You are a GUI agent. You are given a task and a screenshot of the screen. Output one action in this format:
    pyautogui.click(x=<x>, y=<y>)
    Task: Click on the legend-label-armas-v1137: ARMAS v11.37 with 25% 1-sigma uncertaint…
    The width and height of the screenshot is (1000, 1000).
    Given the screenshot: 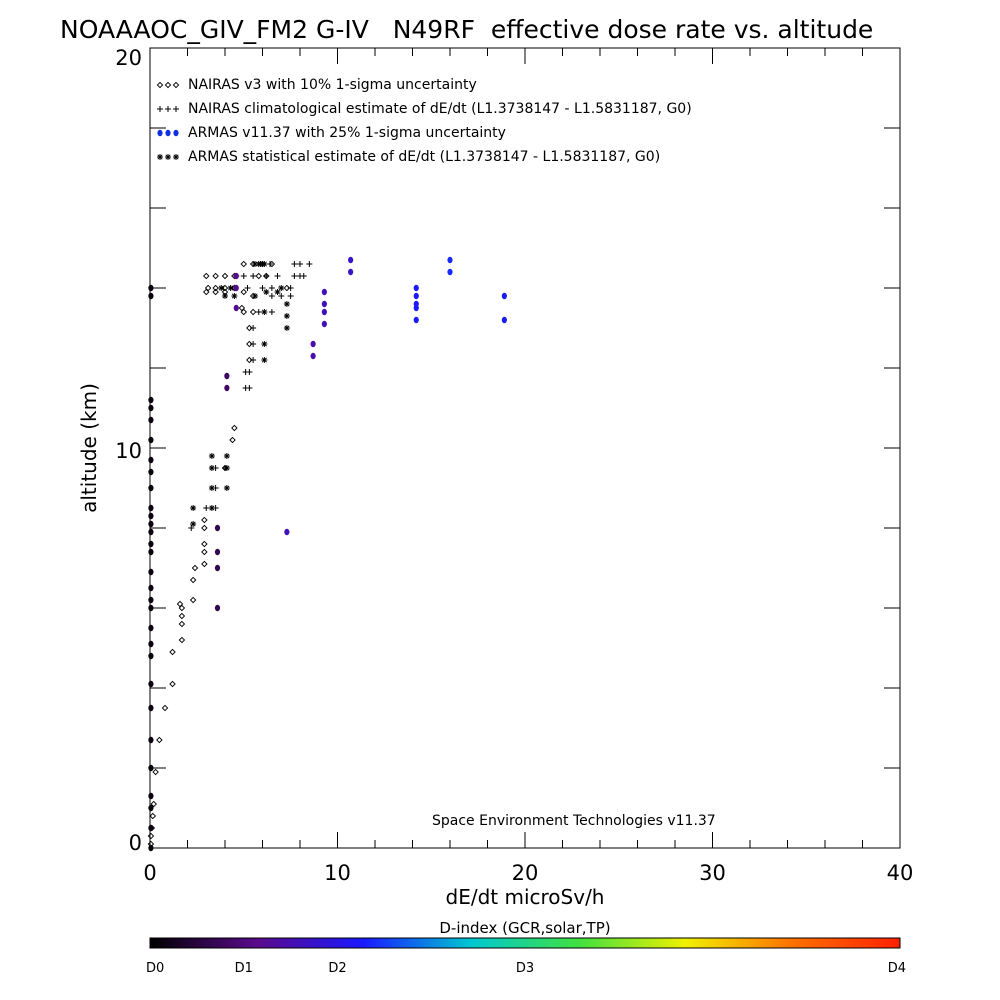 What is the action you would take?
    pyautogui.click(x=347, y=133)
    